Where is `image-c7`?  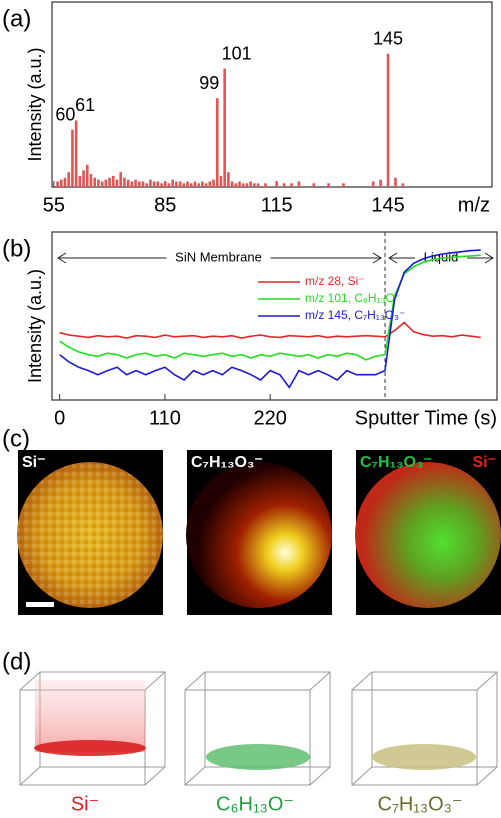
image-c7 is located at coordinates (259, 535).